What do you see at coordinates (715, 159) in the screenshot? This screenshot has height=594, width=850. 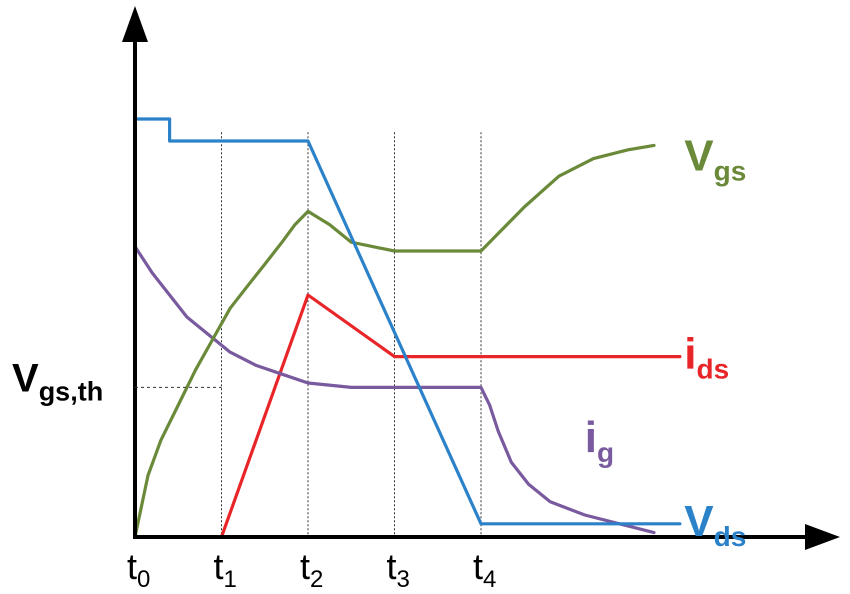 I see `label-vgs: Vgs` at bounding box center [715, 159].